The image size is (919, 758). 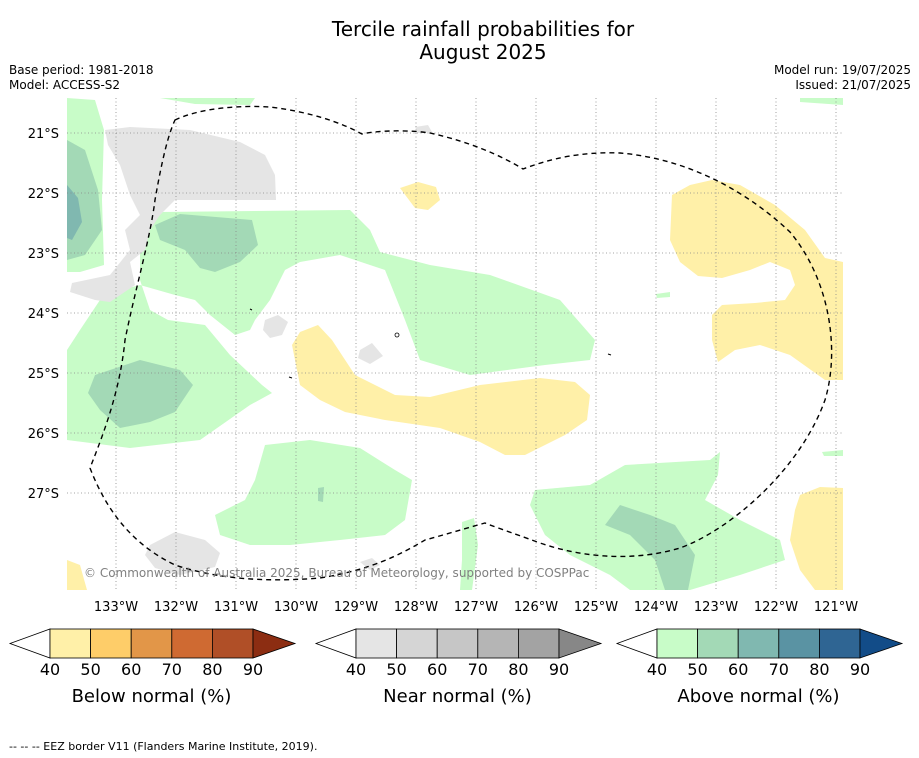 What do you see at coordinates (74, 212) in the screenshot?
I see `above-normal-60-west` at bounding box center [74, 212].